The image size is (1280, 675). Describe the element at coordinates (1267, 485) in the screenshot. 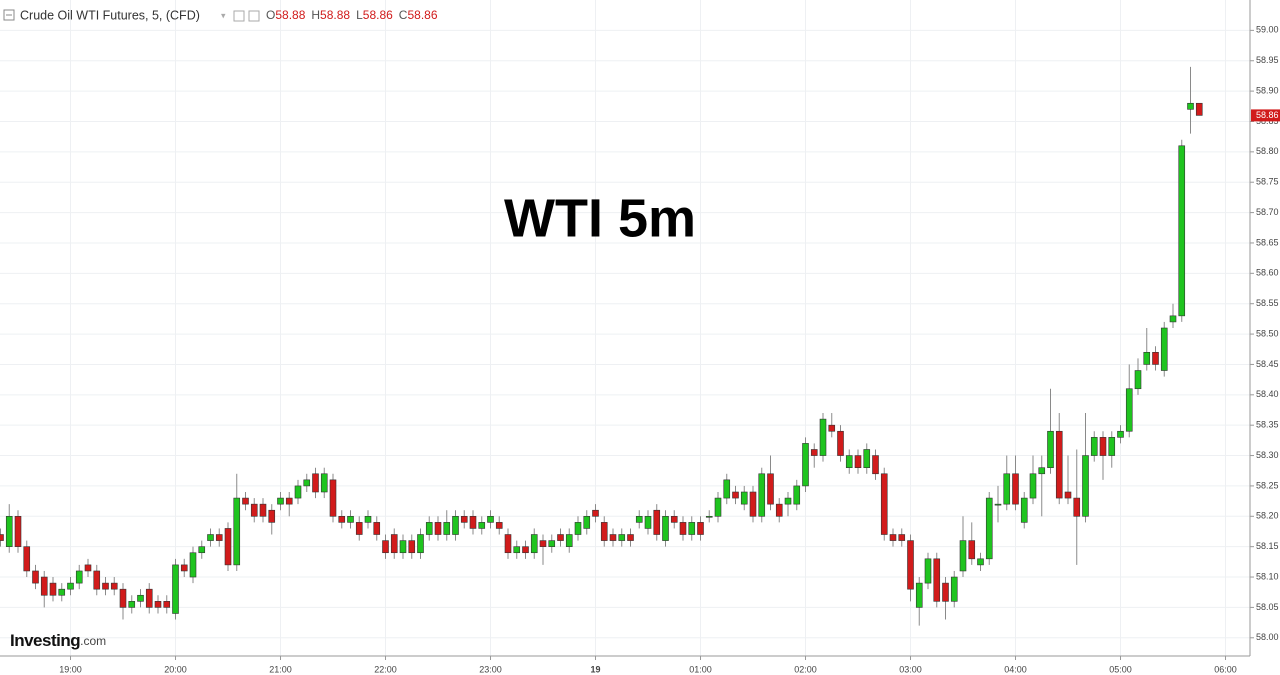

I see `y-tick-label: 58.25` at that location.